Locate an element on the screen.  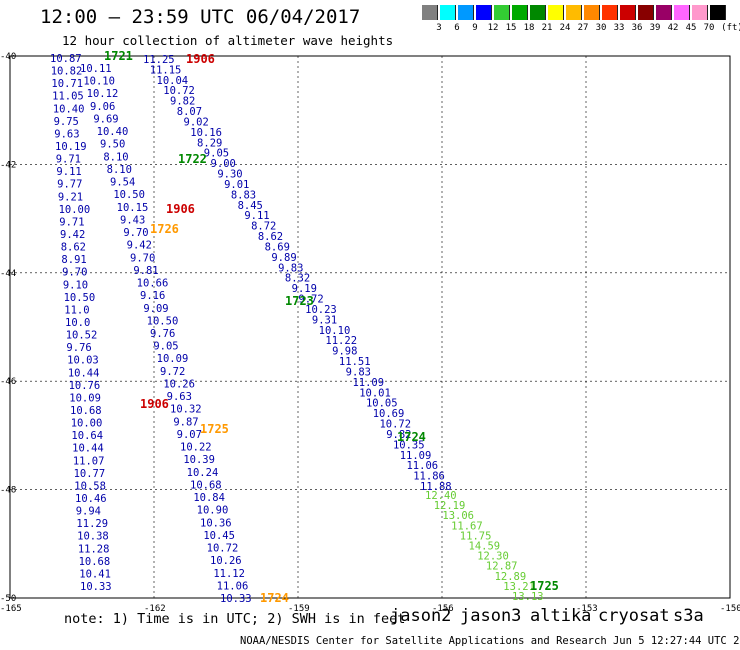
wave-height-value: 10.44 is located at coordinates (88, 449).